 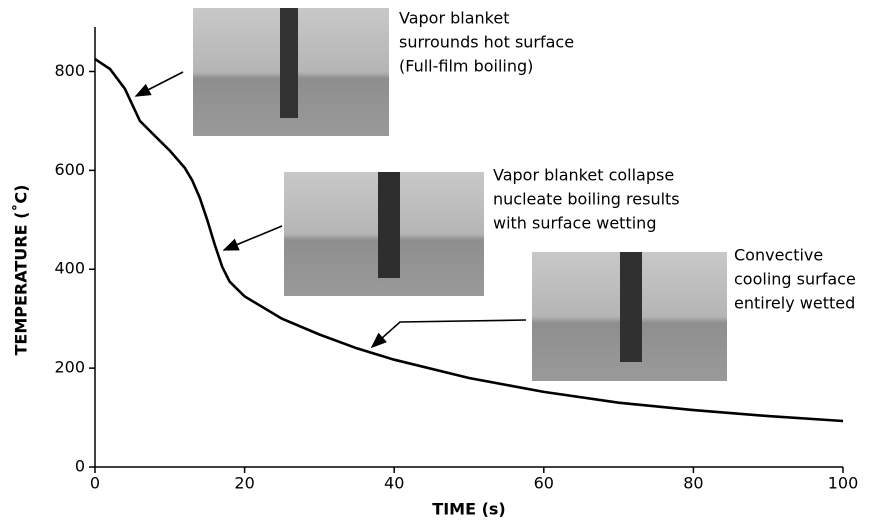 What do you see at coordinates (466, 66) in the screenshot?
I see `annotation: (Full-film boiling)` at bounding box center [466, 66].